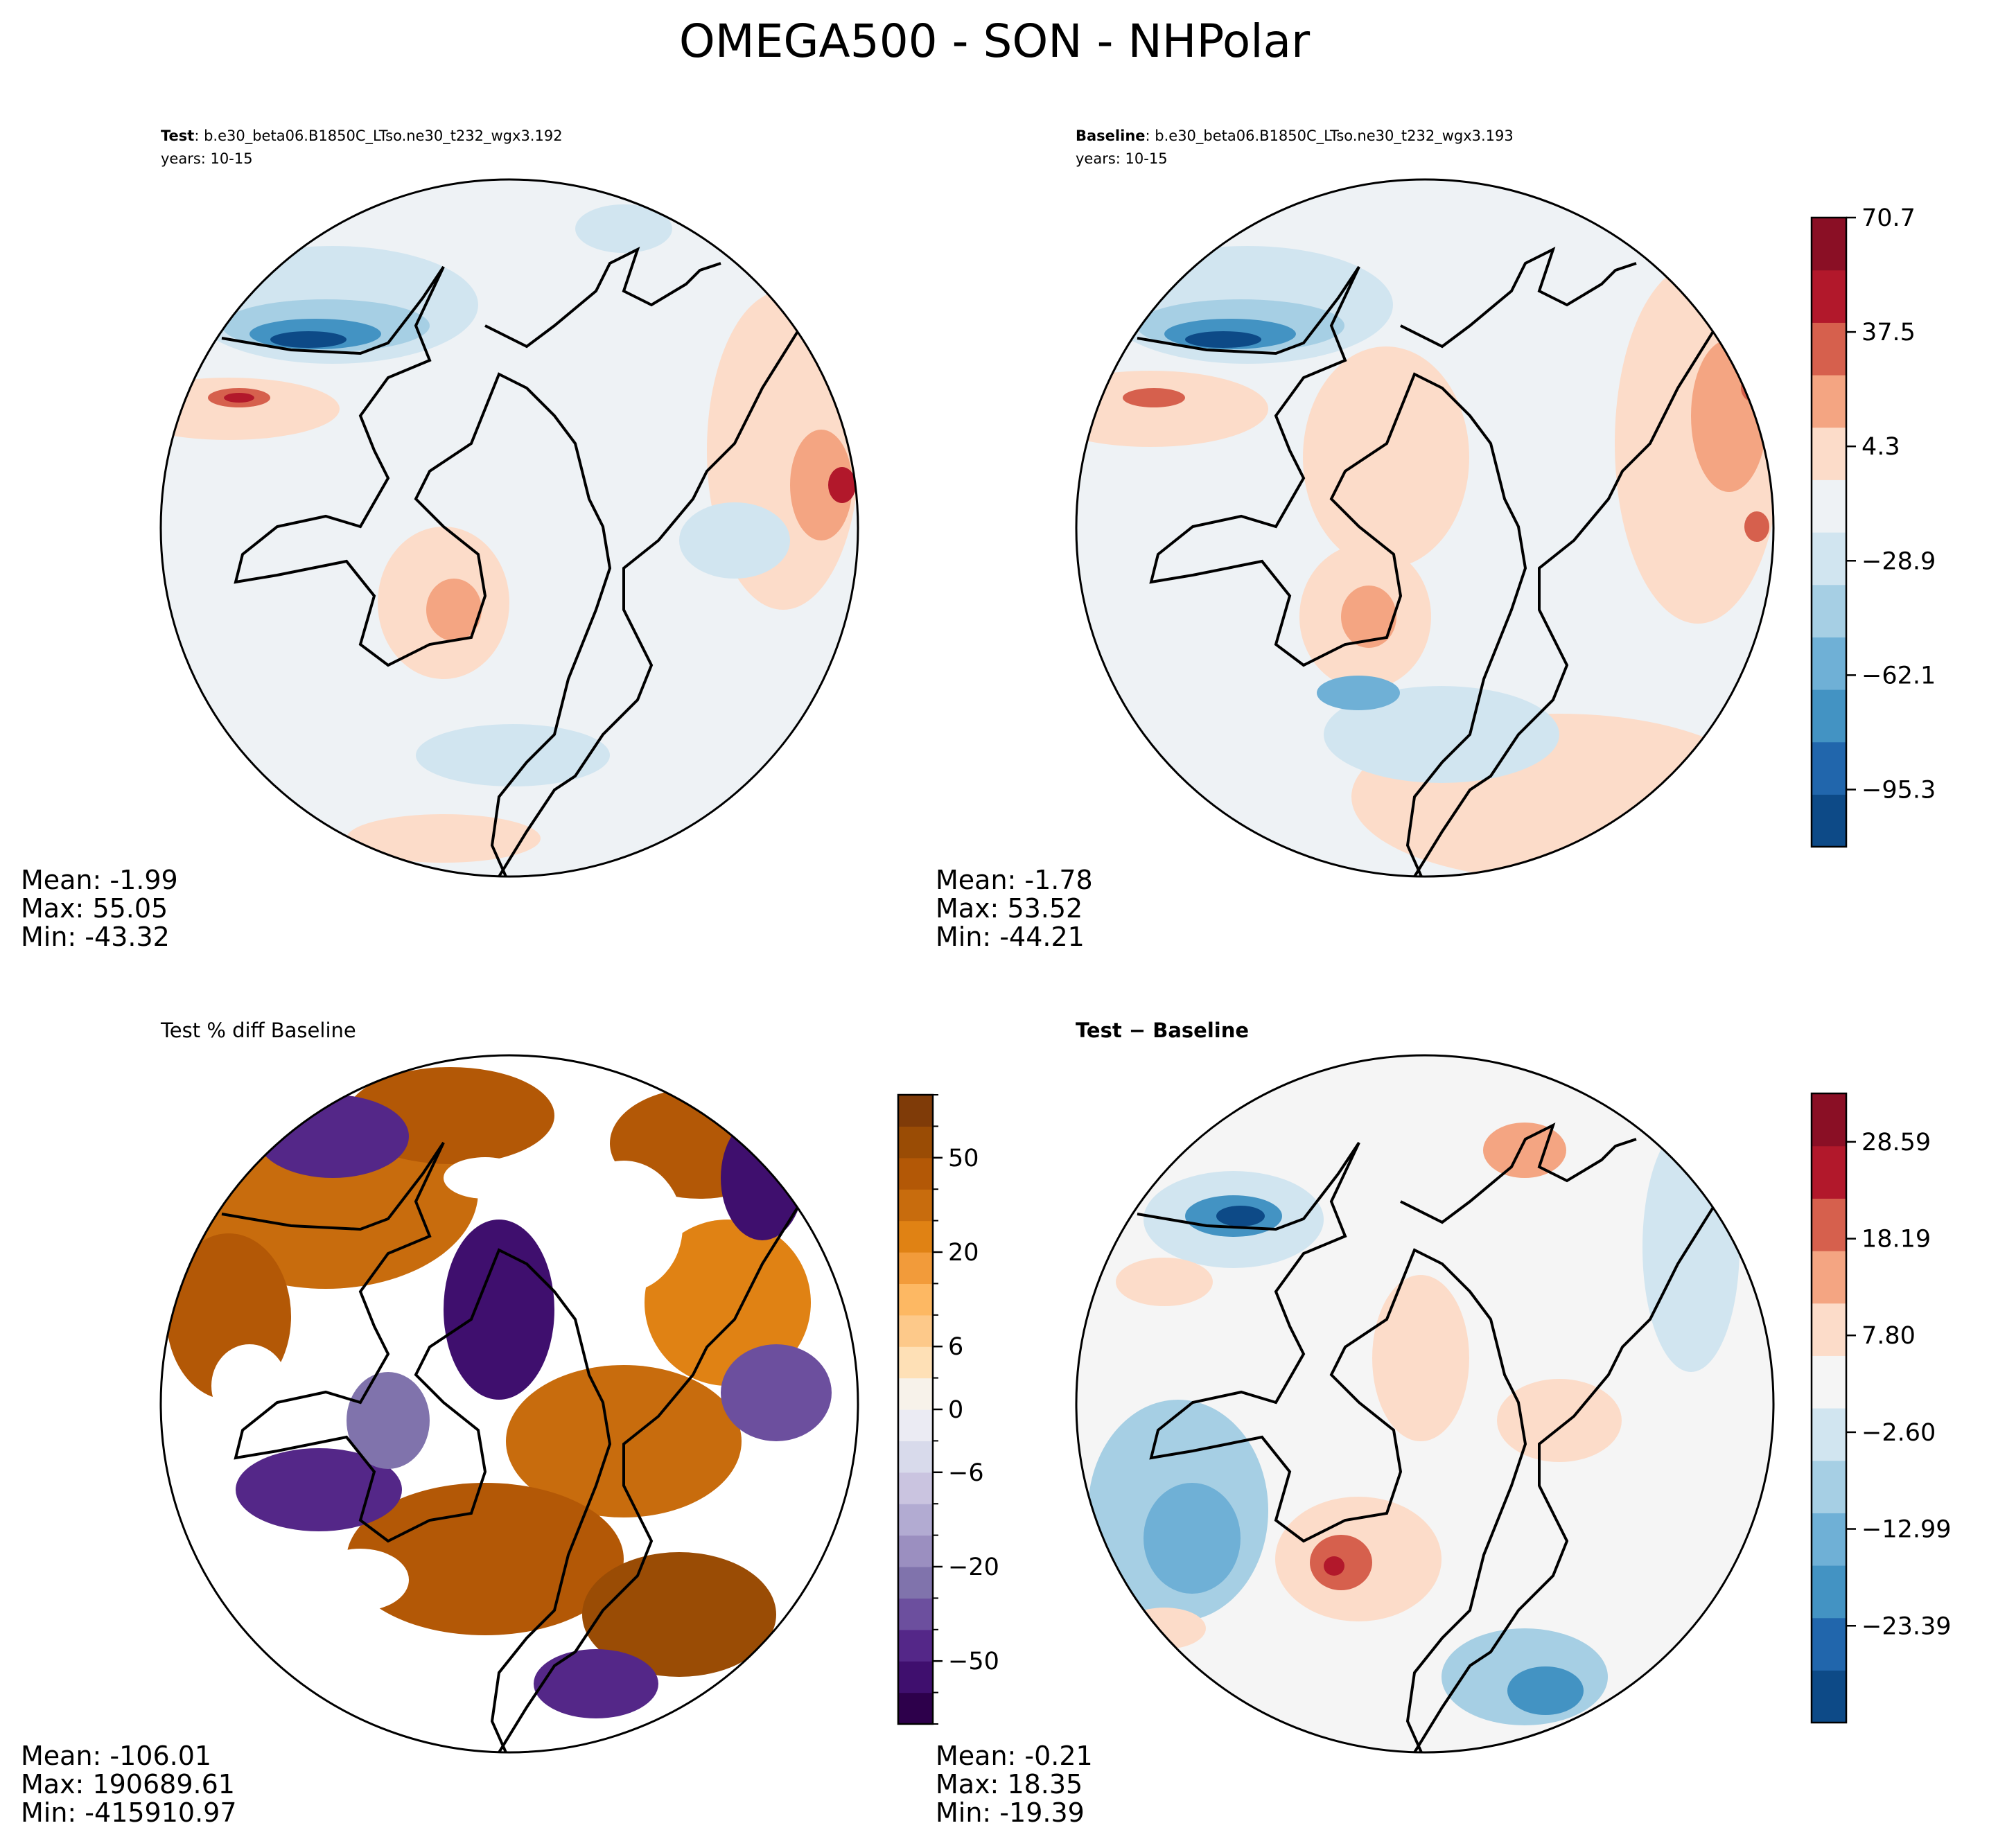 The width and height of the screenshot is (1989, 1848). What do you see at coordinates (1888, 1336) in the screenshot?
I see `colorbar-diff-tick-label: 7.80` at bounding box center [1888, 1336].